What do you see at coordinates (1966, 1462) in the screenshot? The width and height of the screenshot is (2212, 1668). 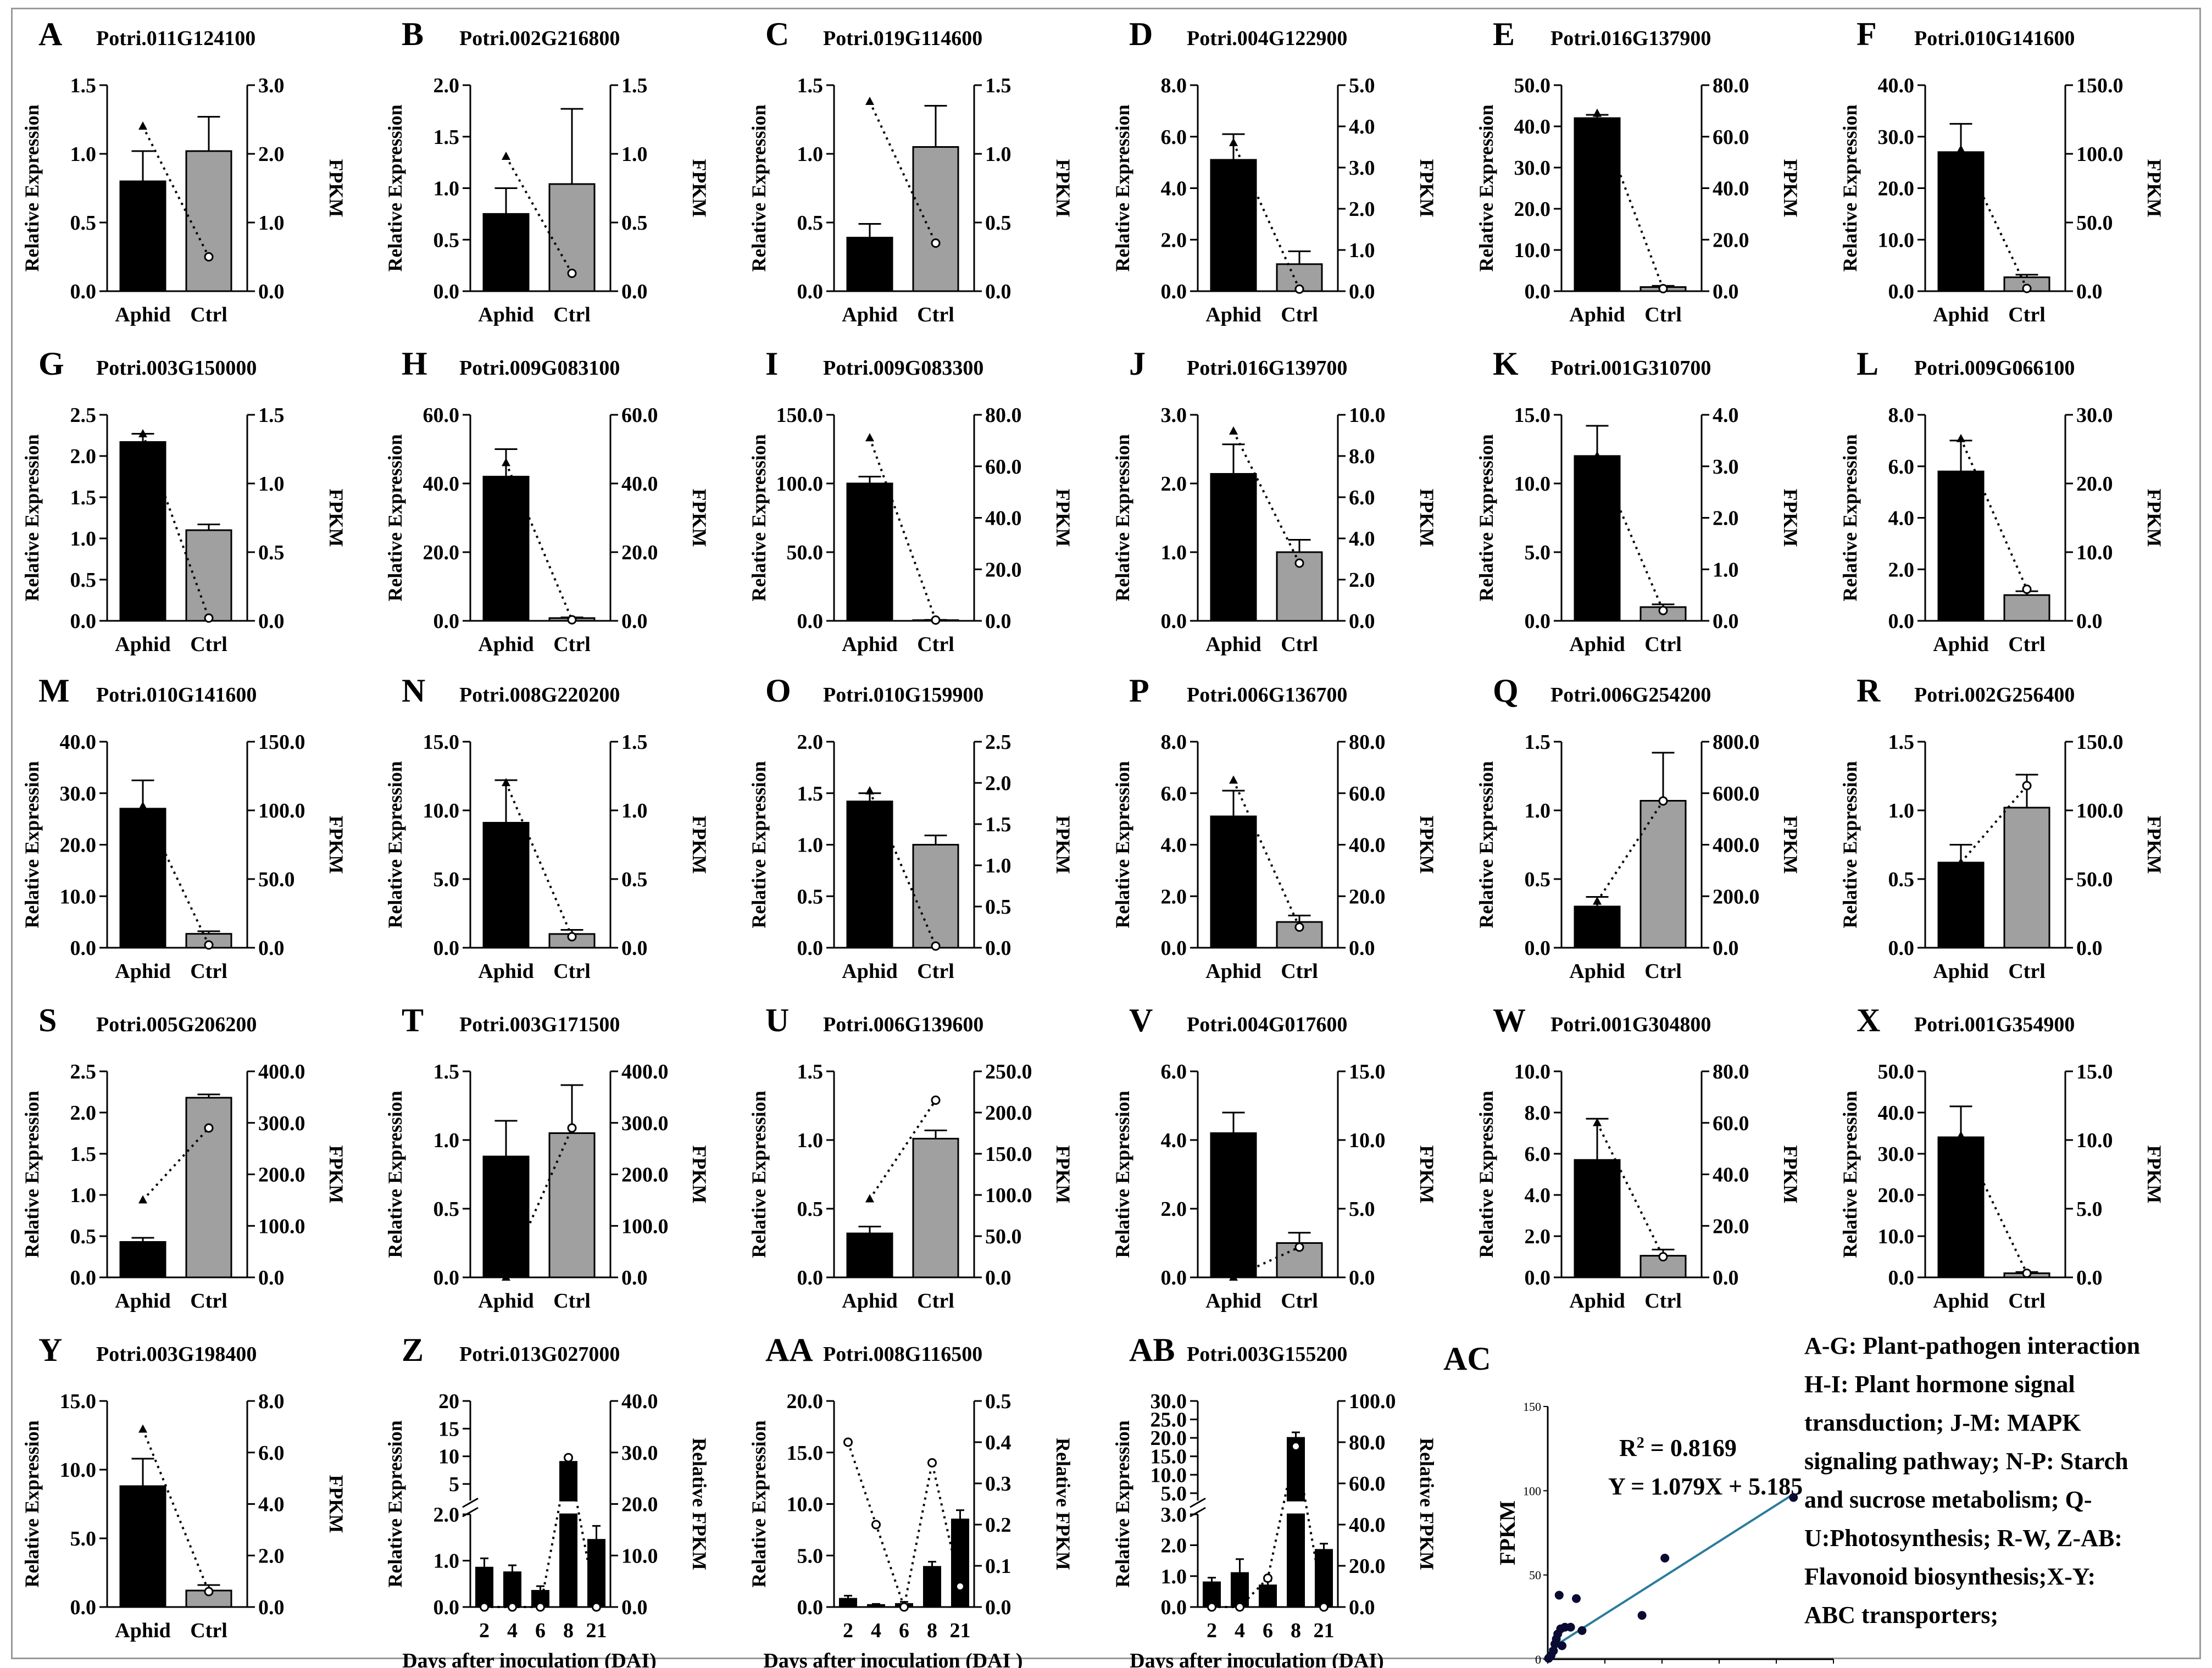 I see `legend-line-4: signaling pathway; N-P: Starch` at bounding box center [1966, 1462].